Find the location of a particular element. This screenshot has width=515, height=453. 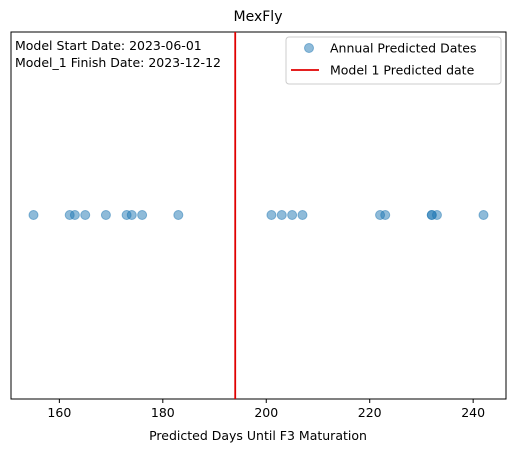

legend-label-scatter: Annual Predicted Dates is located at coordinates (403, 48).